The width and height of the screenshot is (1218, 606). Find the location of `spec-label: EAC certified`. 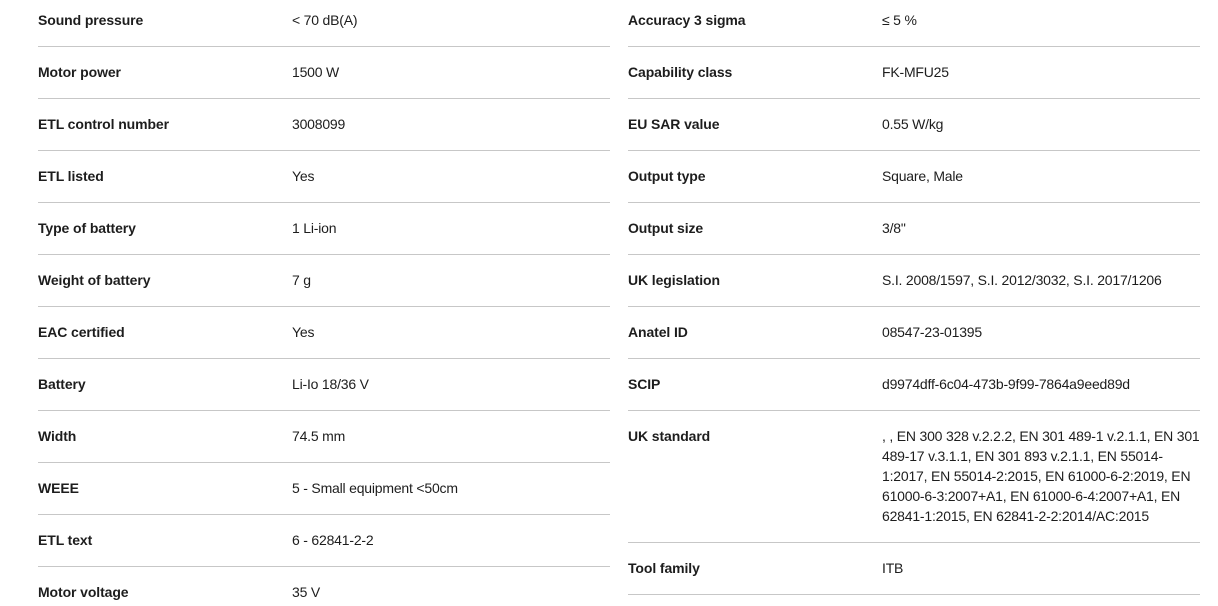

spec-label: EAC certified is located at coordinates (81, 332).